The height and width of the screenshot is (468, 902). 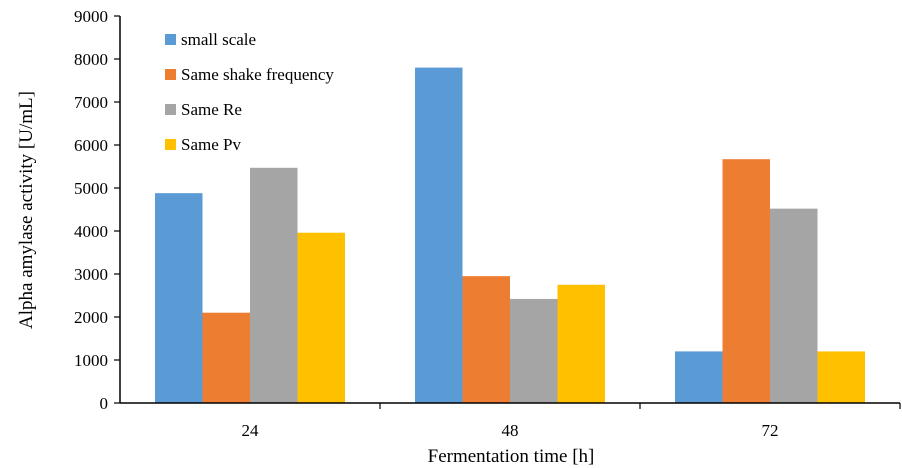 What do you see at coordinates (91, 188) in the screenshot?
I see `y-tick-label: 5000` at bounding box center [91, 188].